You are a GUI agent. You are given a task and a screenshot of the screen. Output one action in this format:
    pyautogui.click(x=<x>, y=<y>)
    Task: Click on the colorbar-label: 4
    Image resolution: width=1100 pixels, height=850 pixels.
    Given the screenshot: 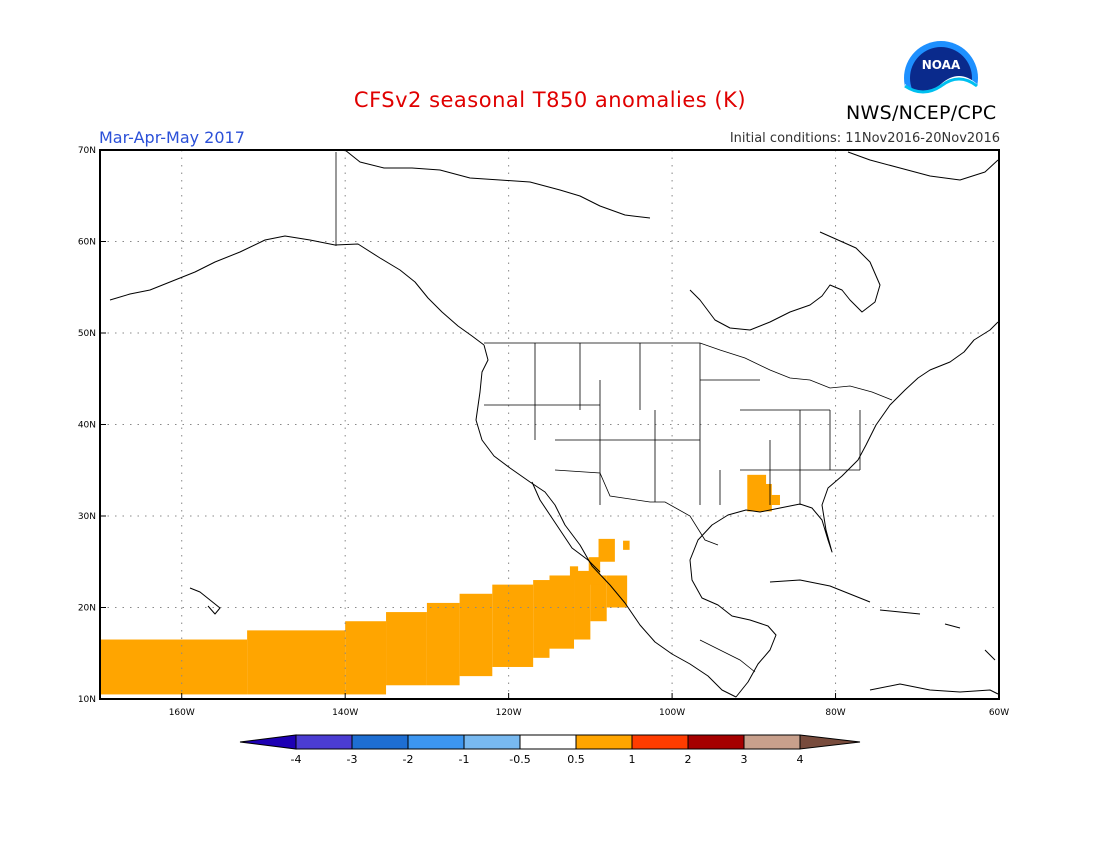 What is the action you would take?
    pyautogui.click(x=800, y=759)
    